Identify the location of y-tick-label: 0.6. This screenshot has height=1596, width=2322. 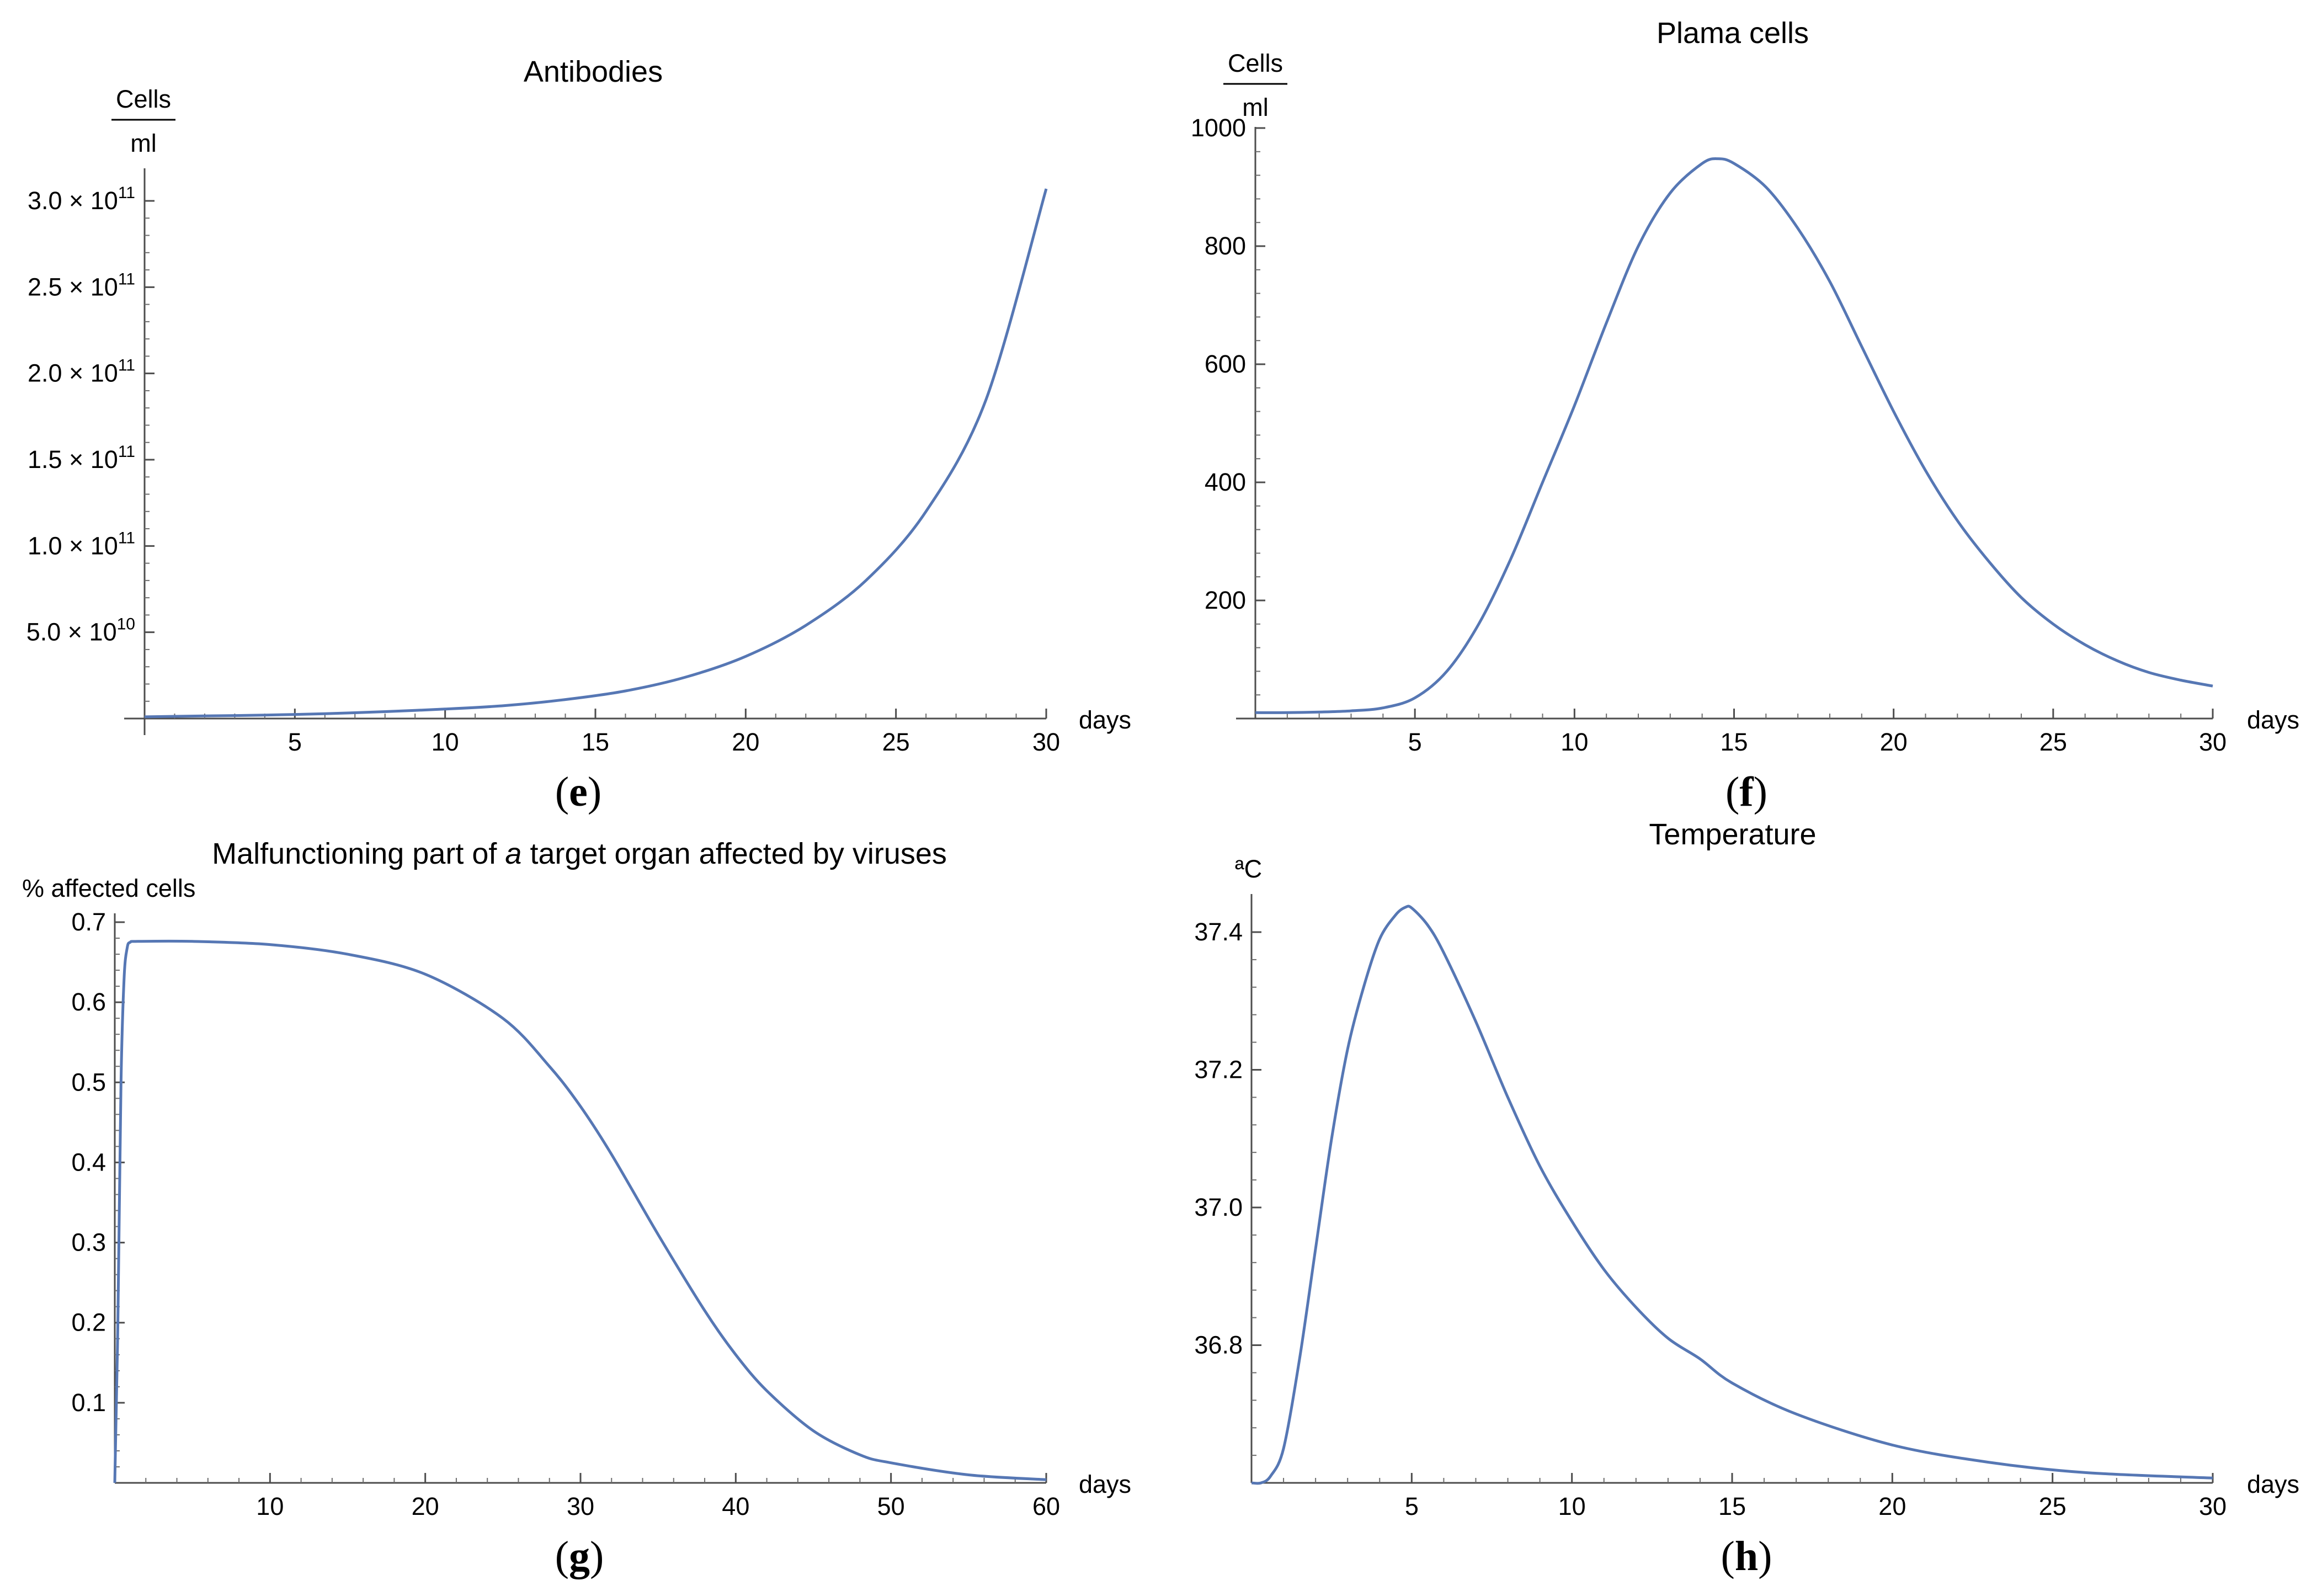
(88, 1002).